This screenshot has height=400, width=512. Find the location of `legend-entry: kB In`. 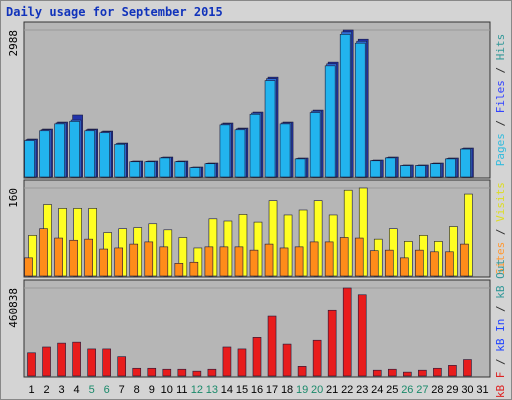

legend-entry: kB In is located at coordinates (500, 335).